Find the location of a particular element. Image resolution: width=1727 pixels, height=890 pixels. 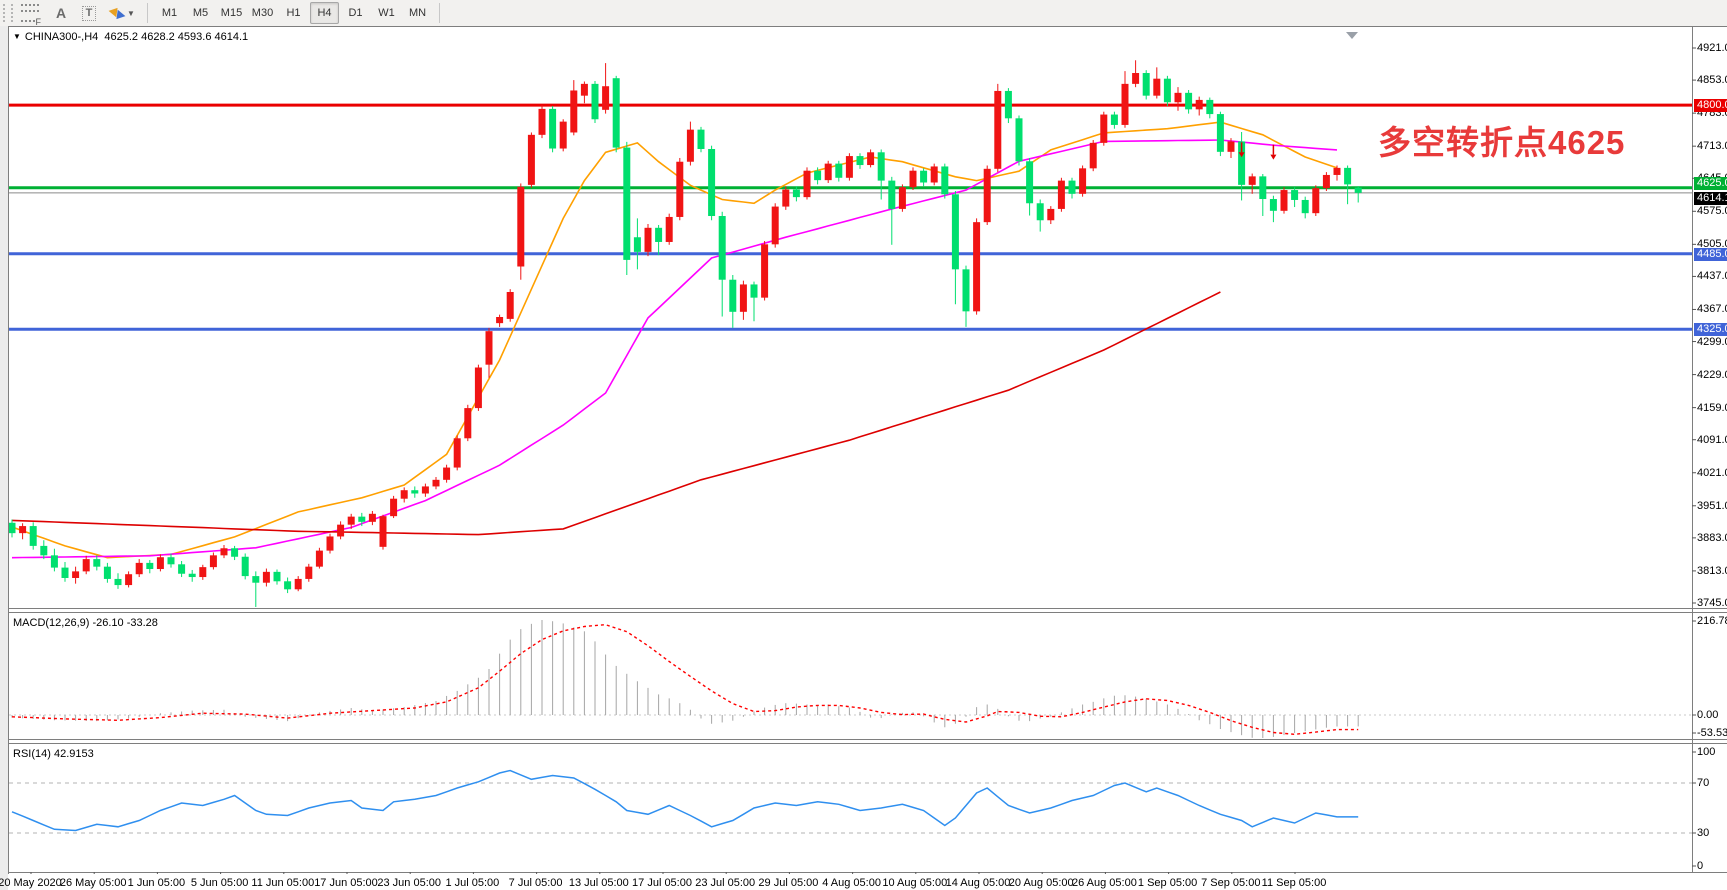

chart-annotation-text: 多空转折点4625 is located at coordinates (1502, 142).